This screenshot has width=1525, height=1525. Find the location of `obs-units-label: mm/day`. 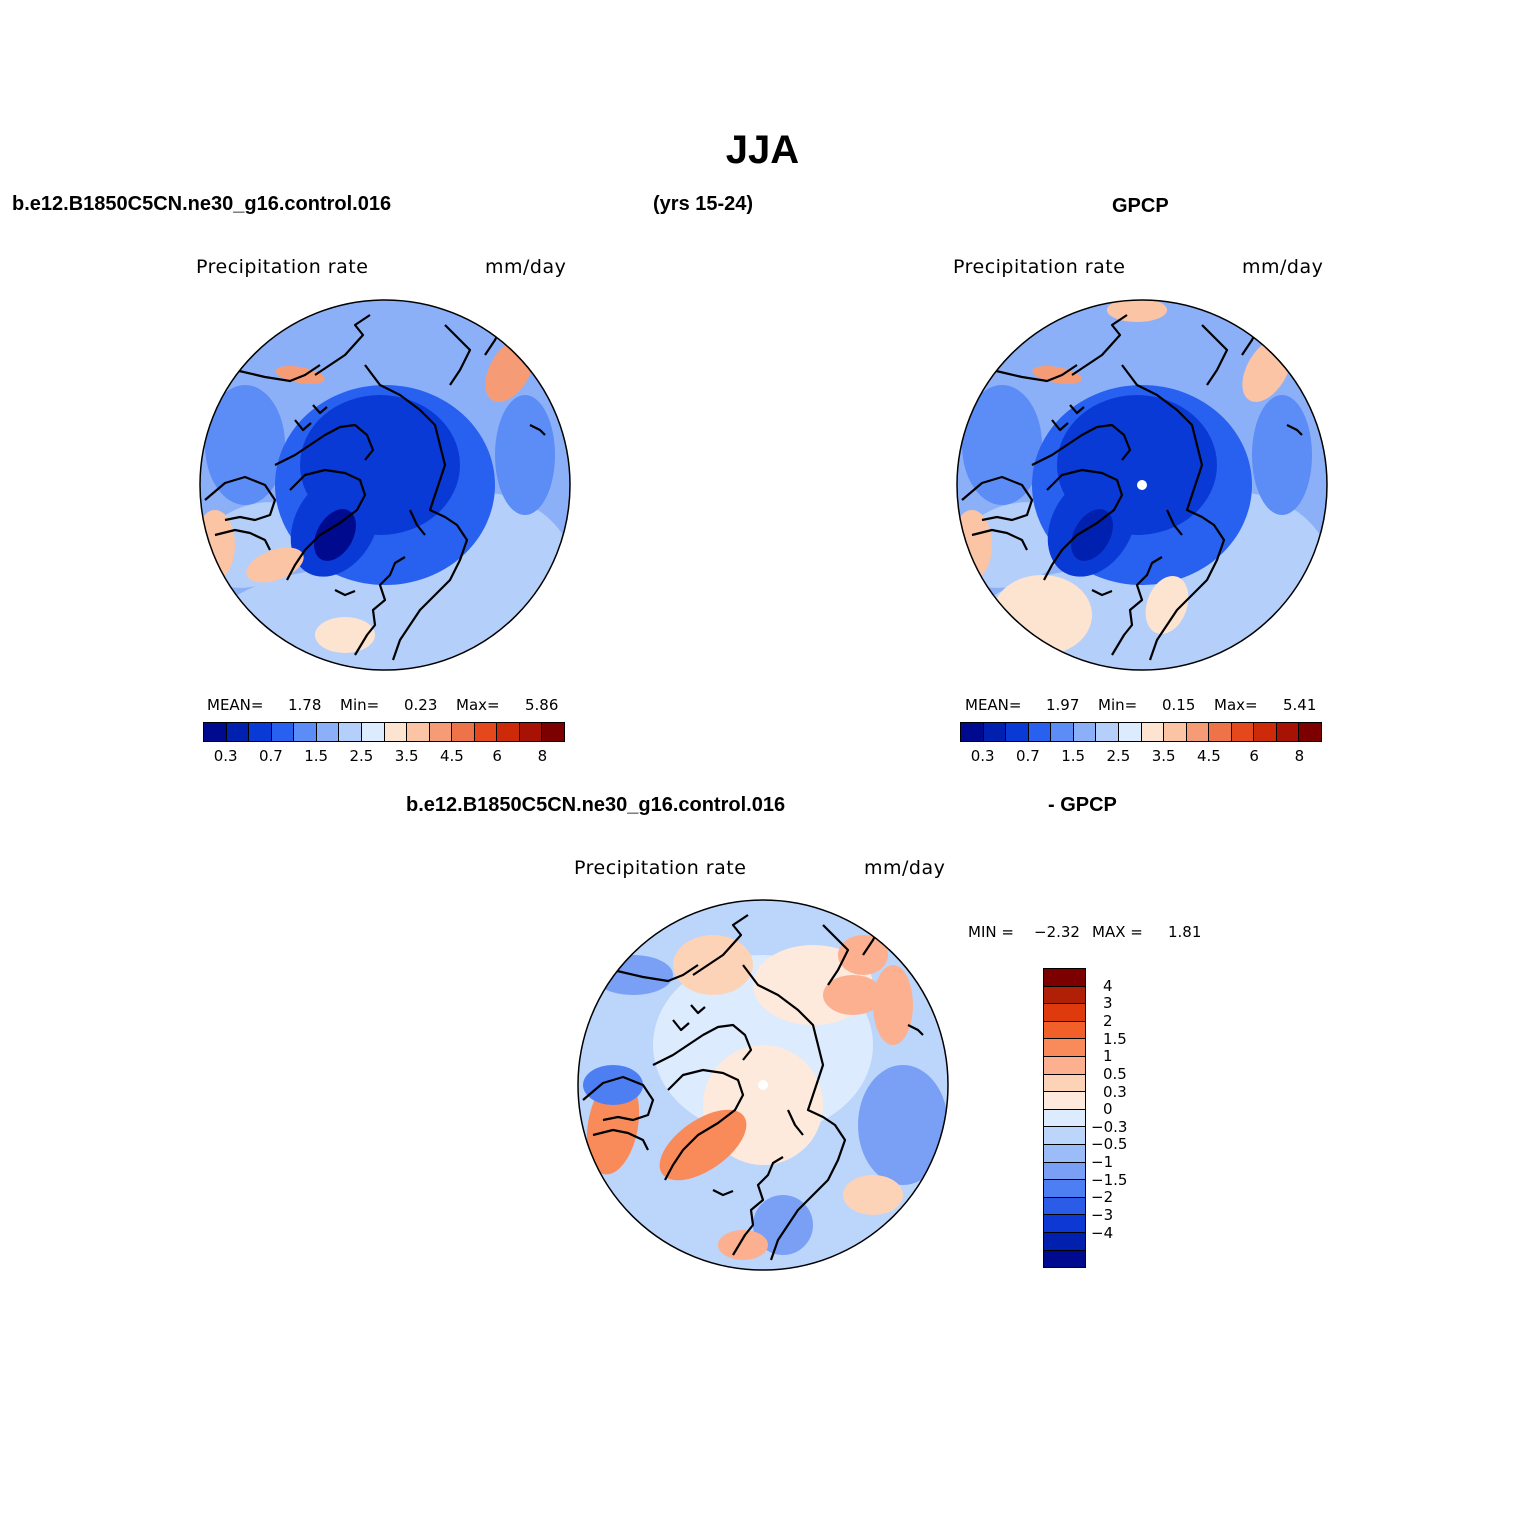

obs-units-label: mm/day is located at coordinates (1283, 267).